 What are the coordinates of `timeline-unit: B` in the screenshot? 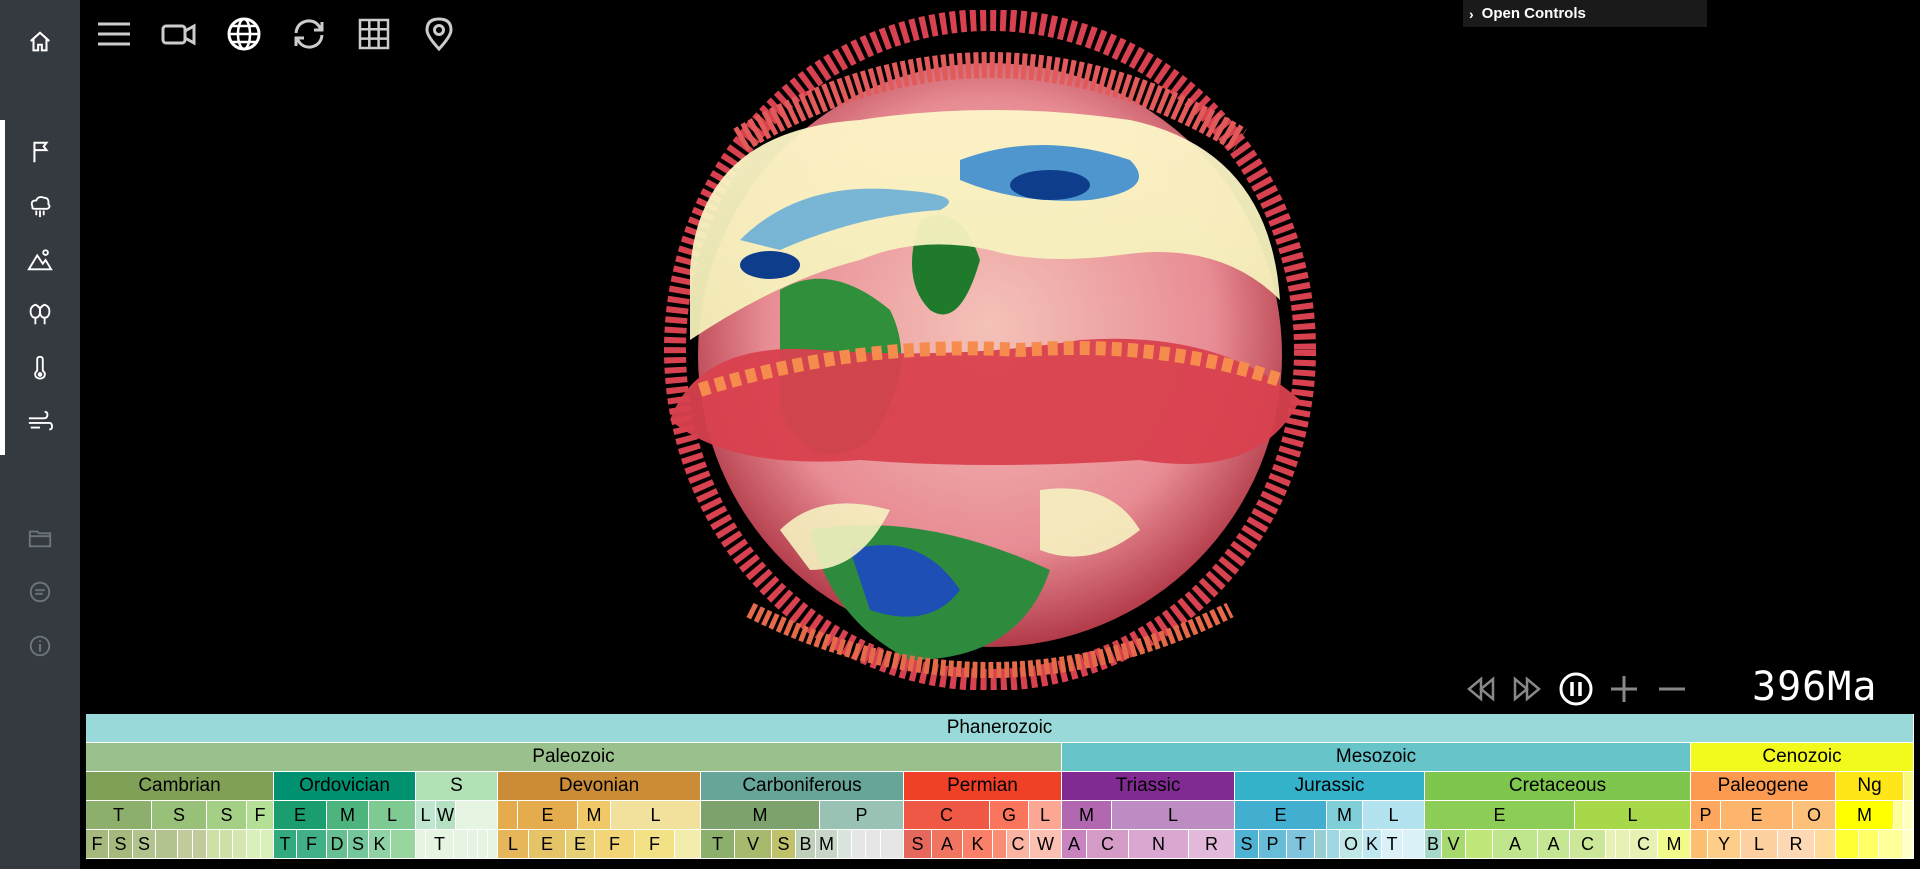 It's located at (806, 844).